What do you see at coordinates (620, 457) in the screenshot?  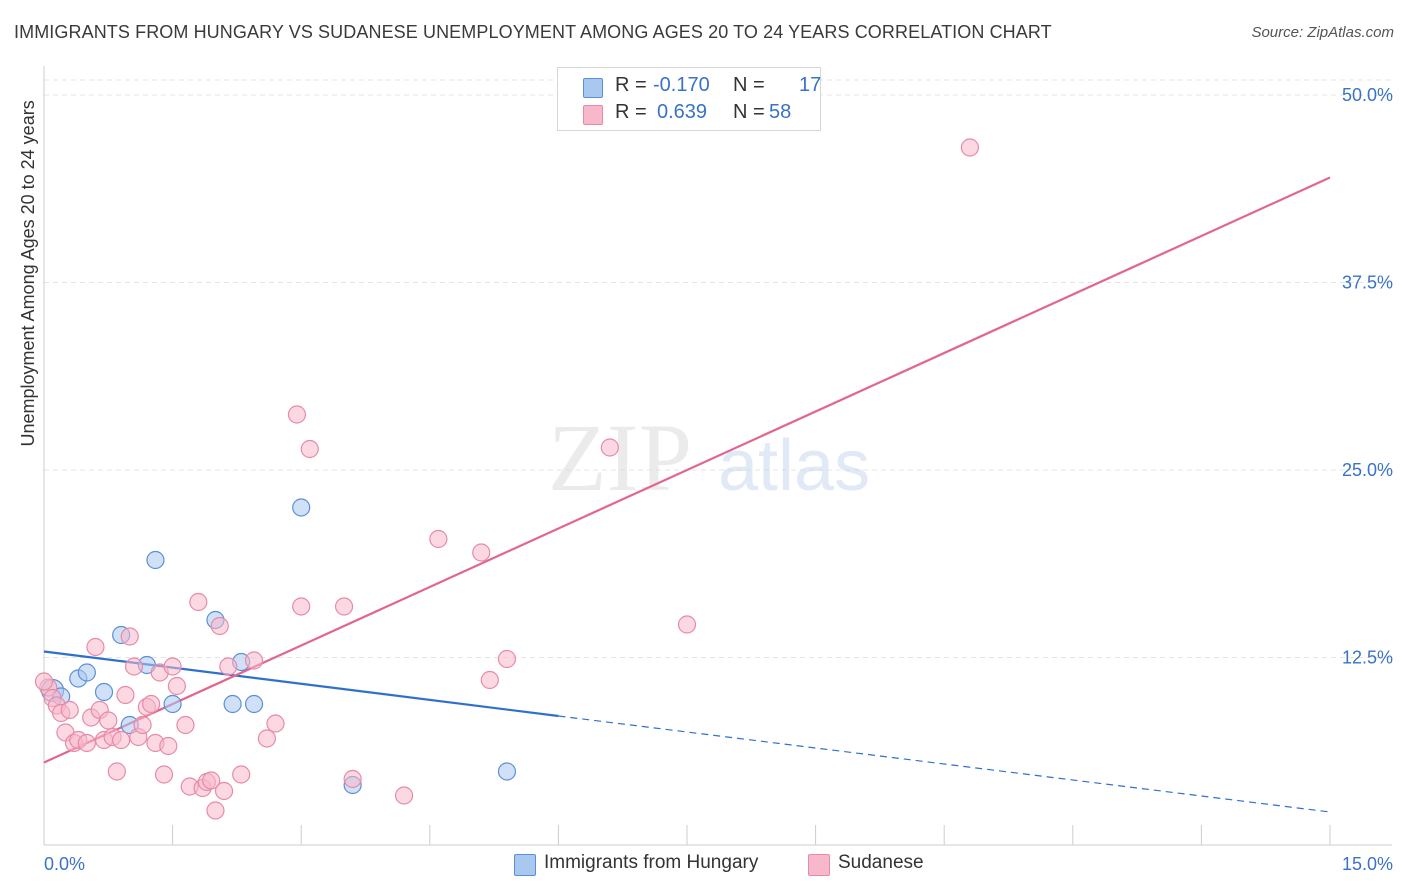 I see `watermark-zip: ZIP` at bounding box center [620, 457].